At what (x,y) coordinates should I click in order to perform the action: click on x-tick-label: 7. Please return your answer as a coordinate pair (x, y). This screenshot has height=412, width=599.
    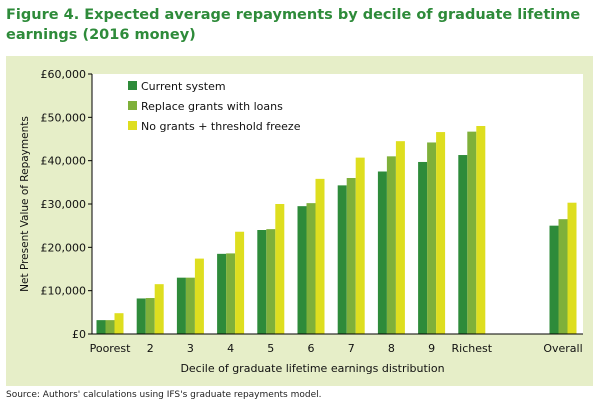
    Looking at the image, I should click on (351, 348).